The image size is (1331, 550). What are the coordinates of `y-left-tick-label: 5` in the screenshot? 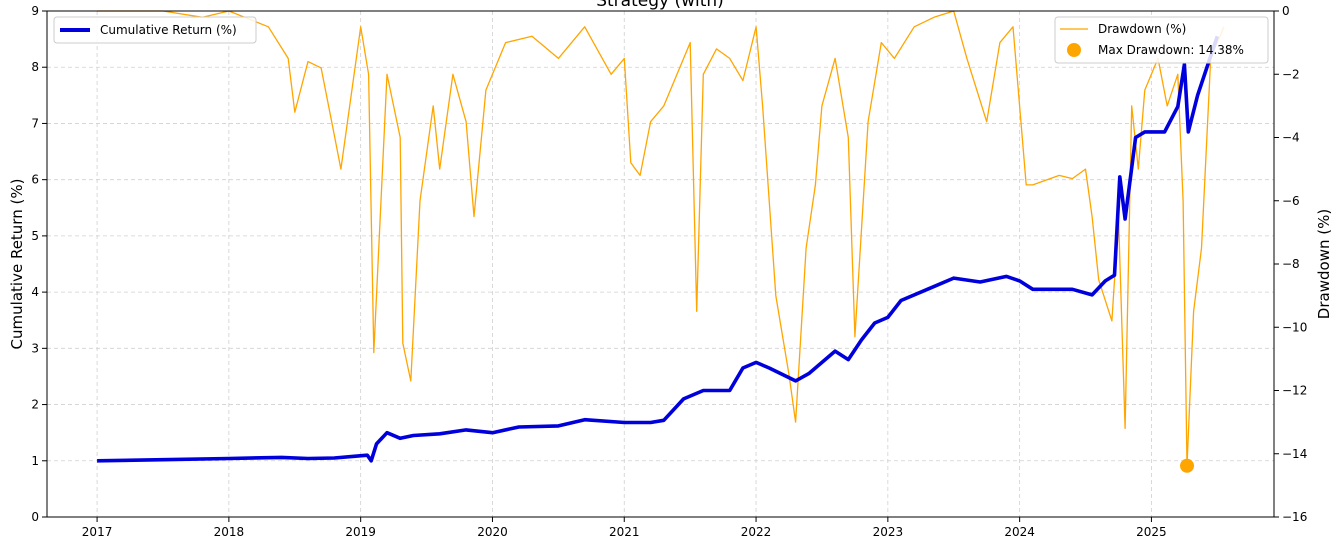 It's located at (35, 236).